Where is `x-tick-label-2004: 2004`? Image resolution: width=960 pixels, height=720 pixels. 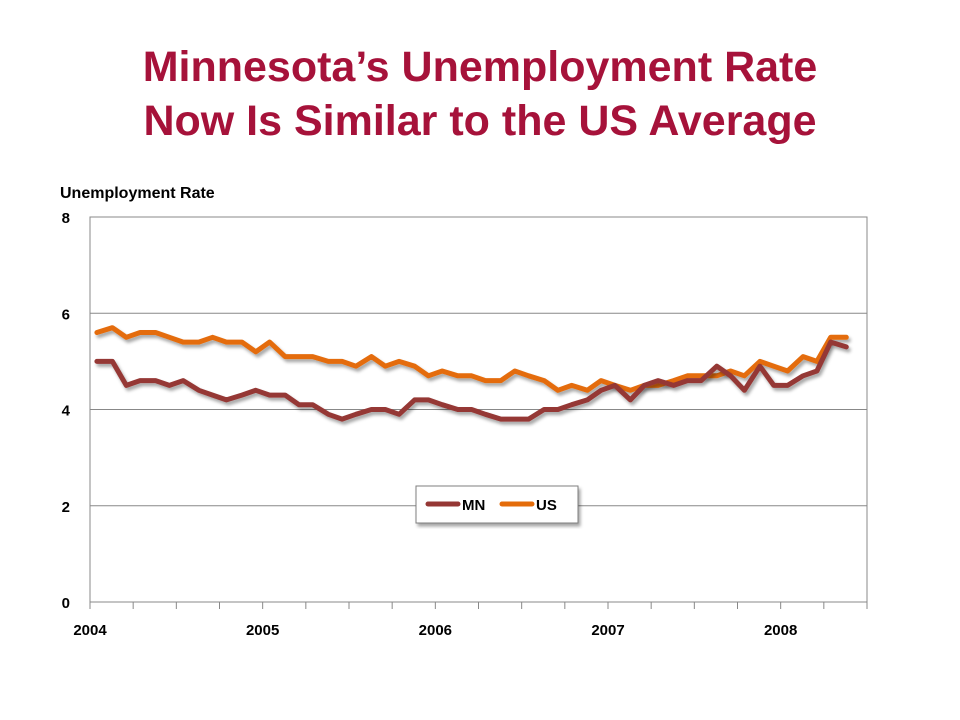 x-tick-label-2004: 2004 is located at coordinates (90, 630).